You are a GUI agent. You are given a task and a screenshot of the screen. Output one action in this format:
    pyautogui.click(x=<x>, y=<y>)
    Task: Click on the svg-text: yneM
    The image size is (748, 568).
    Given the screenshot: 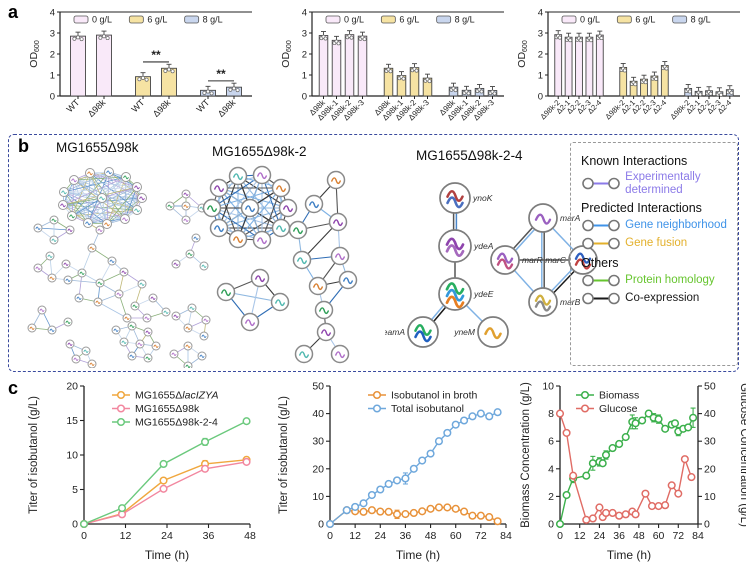 What is the action you would take?
    pyautogui.click(x=464, y=332)
    